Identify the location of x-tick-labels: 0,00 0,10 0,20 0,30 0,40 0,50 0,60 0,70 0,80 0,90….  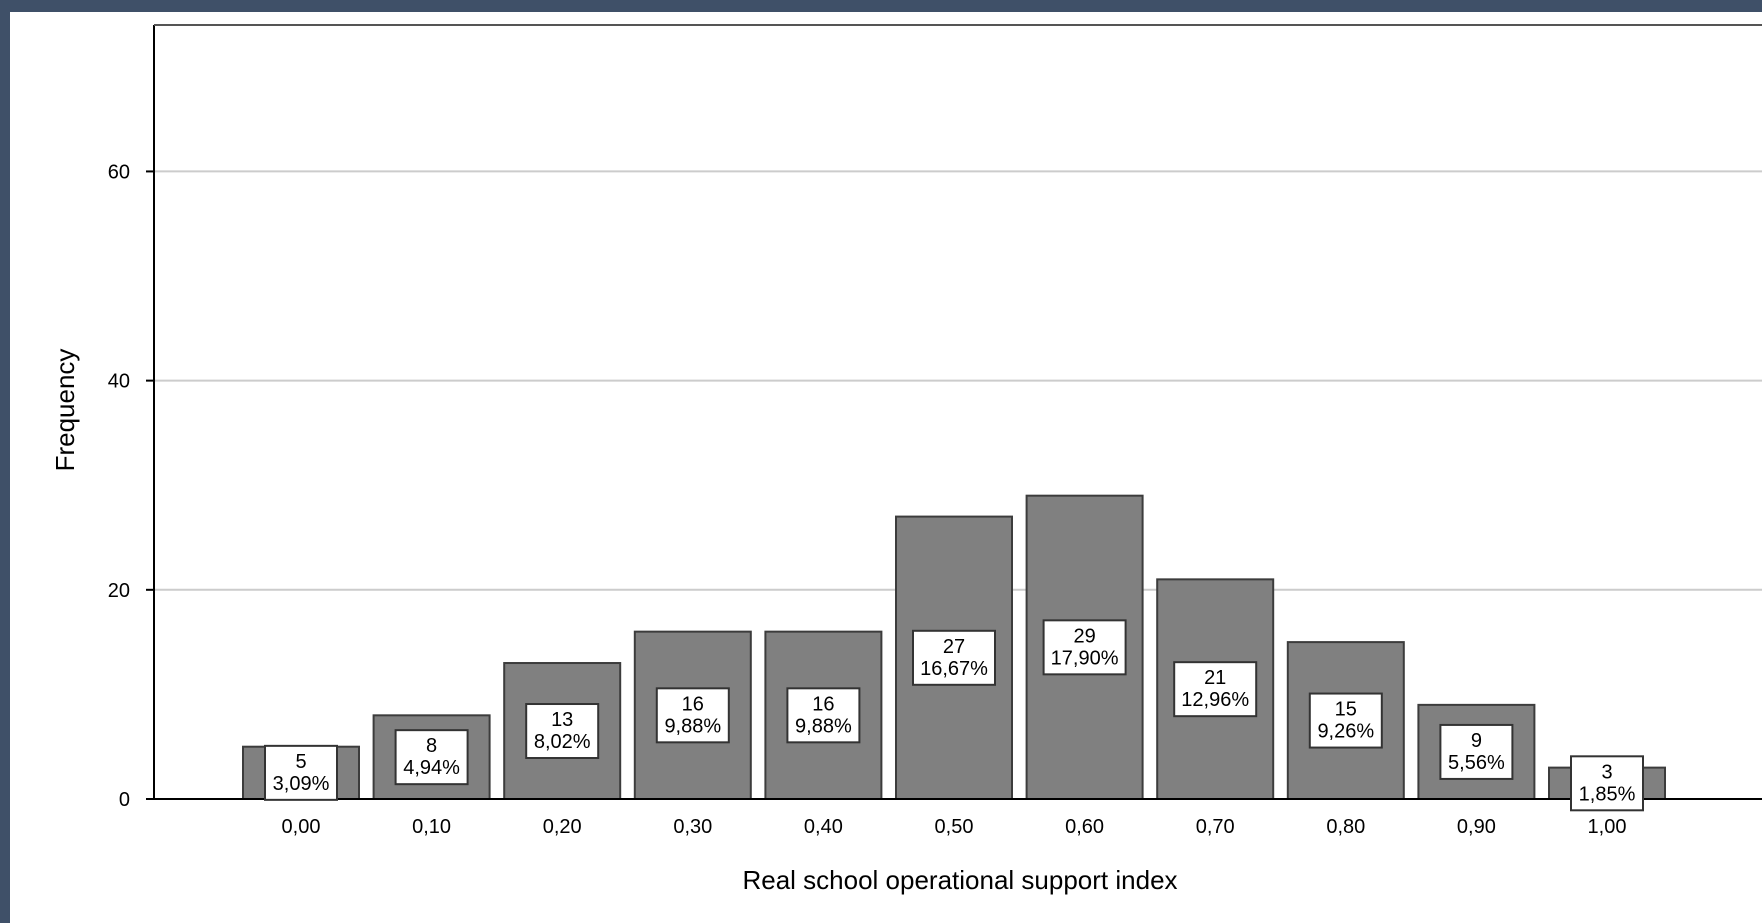
(954, 827).